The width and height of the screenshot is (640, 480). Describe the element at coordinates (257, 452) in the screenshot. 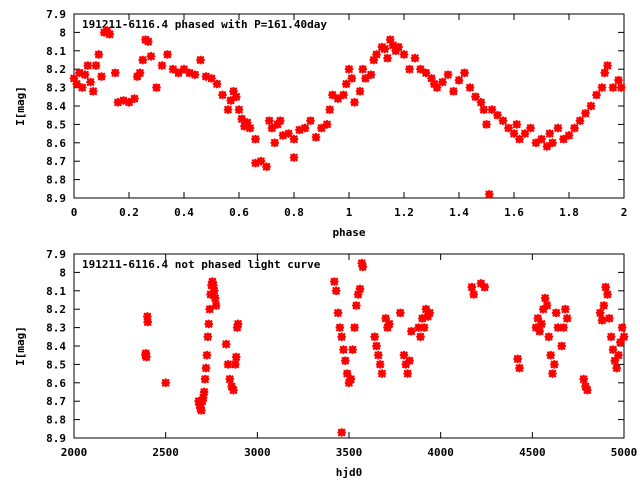

I see `x-tick-label: 3000` at that location.